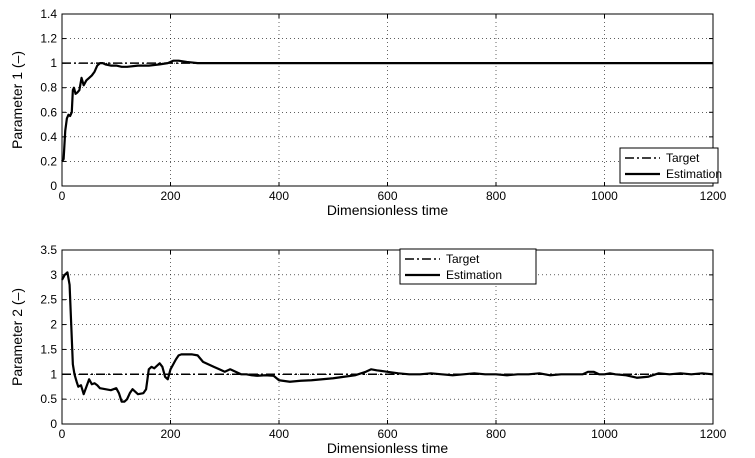 This screenshot has width=755, height=458. Describe the element at coordinates (48, 161) in the screenshot. I see `y-tick-label: 0.2` at that location.